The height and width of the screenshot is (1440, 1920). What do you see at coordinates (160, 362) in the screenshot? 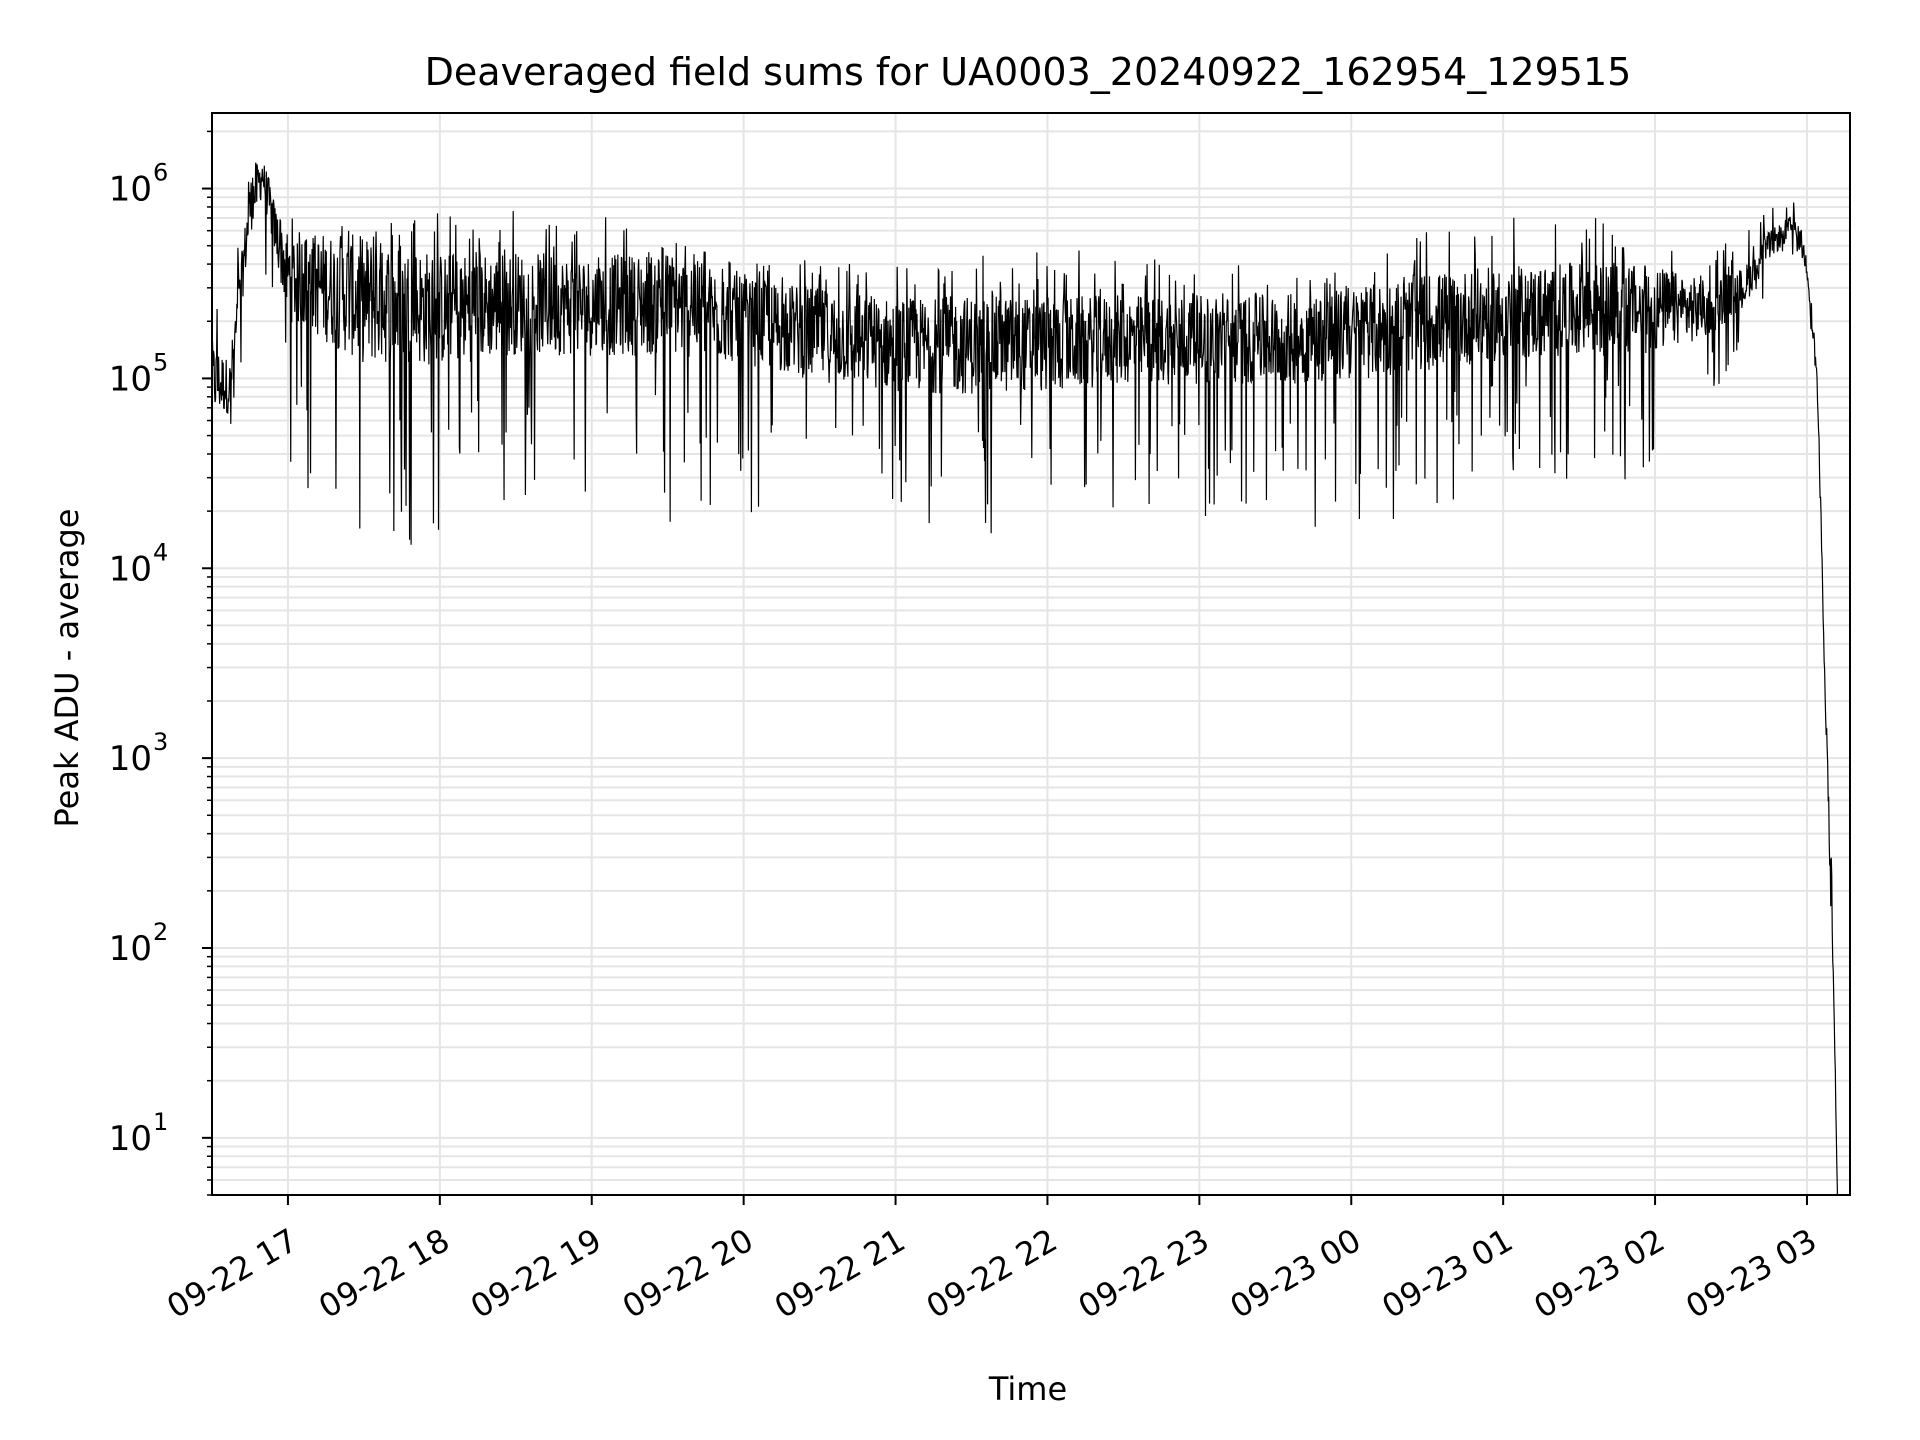
I see `y-tick-label-exponent: 5` at bounding box center [160, 362].